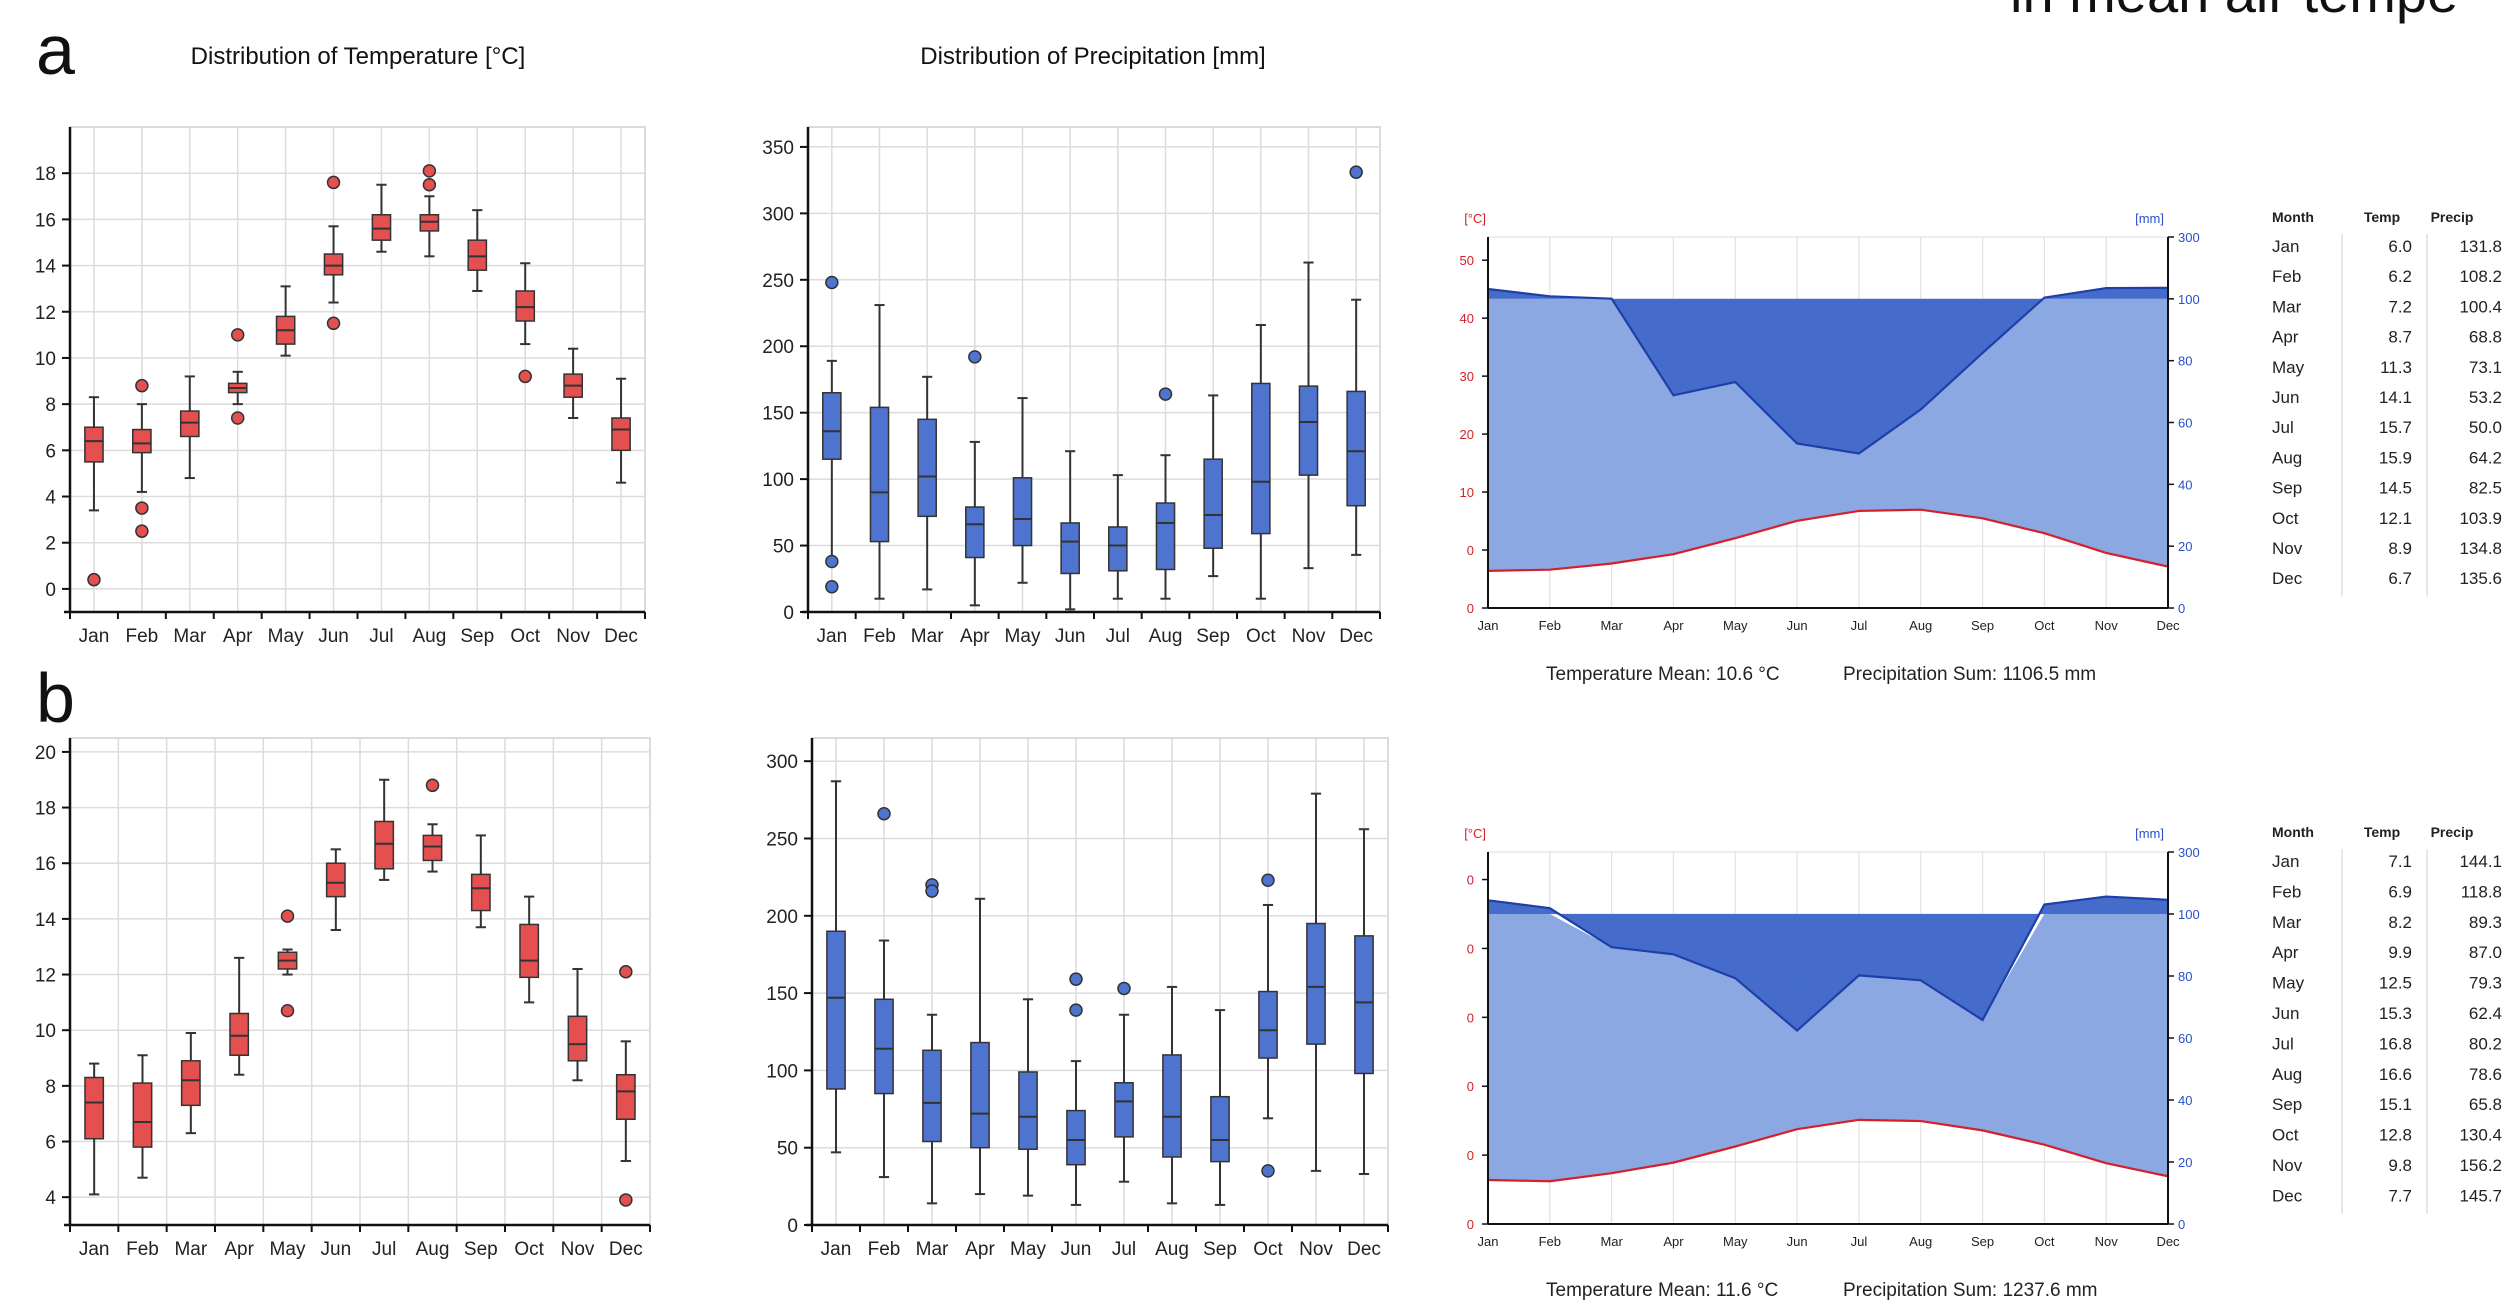 The height and width of the screenshot is (1312, 2513). I want to click on climate-a-right-tick-label: 300, so click(2189, 237).